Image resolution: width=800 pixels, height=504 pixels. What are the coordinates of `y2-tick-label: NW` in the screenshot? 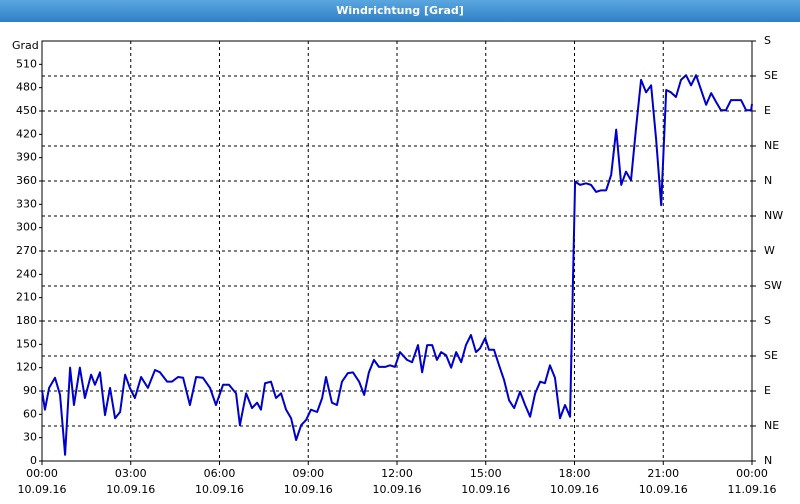 It's located at (773, 215).